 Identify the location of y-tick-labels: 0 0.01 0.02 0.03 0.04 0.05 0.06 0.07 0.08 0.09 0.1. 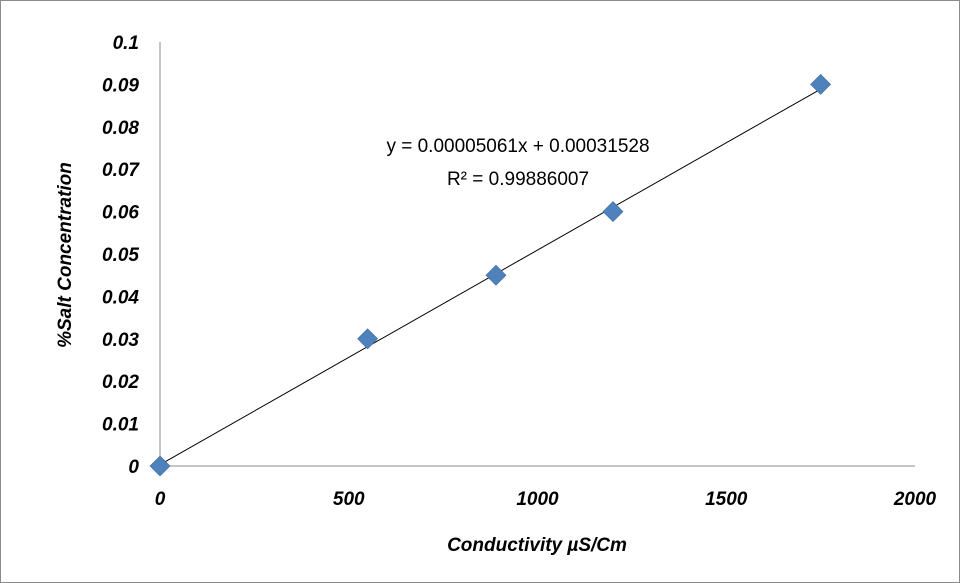
(121, 255).